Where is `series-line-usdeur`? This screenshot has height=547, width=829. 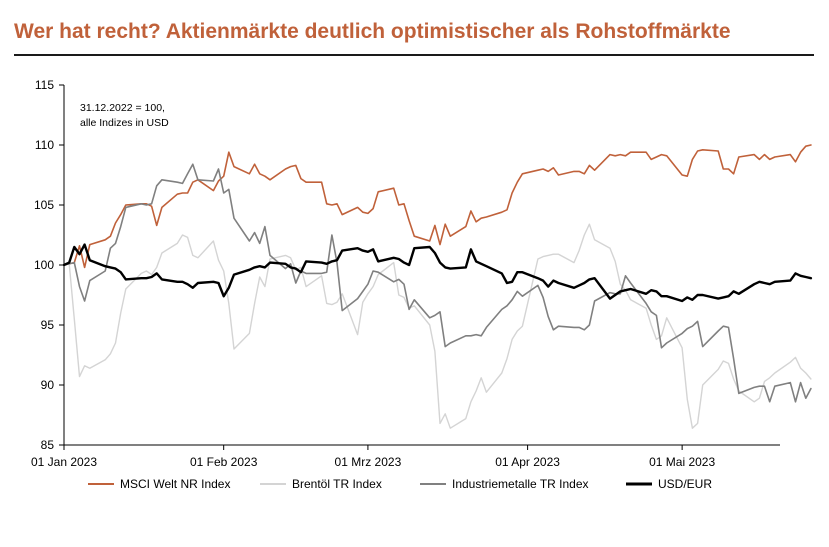 series-line-usdeur is located at coordinates (437, 273).